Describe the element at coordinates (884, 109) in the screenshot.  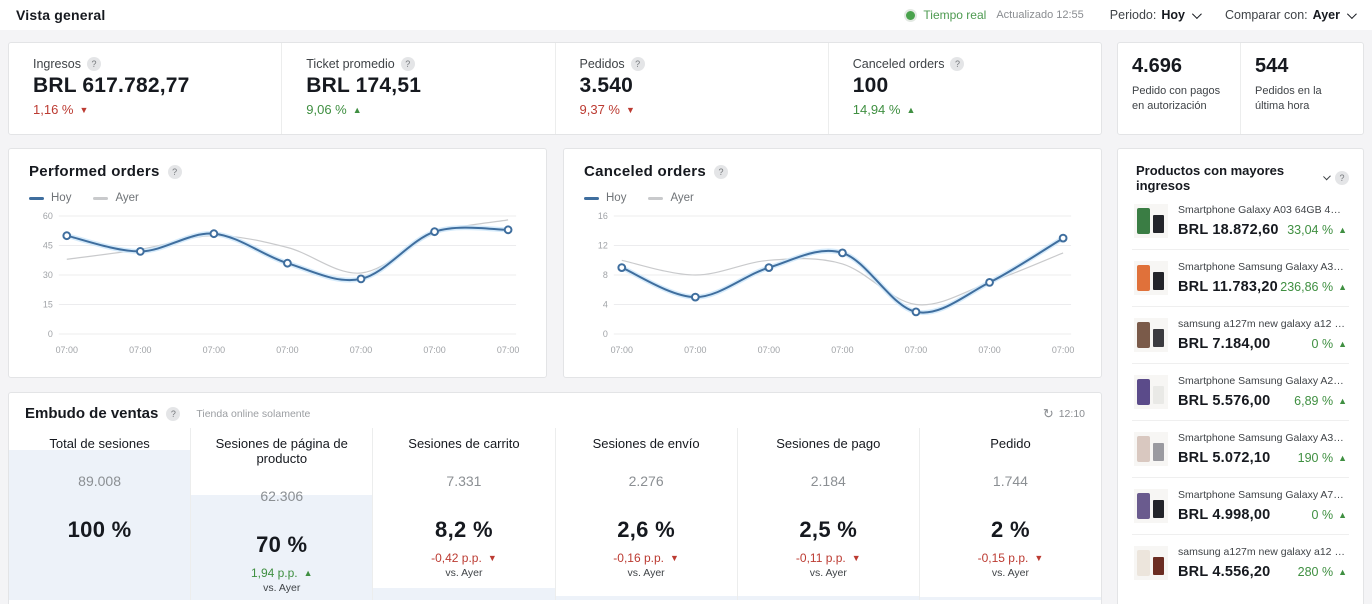
I see `kpi-delta: 14,94 % ▲` at that location.